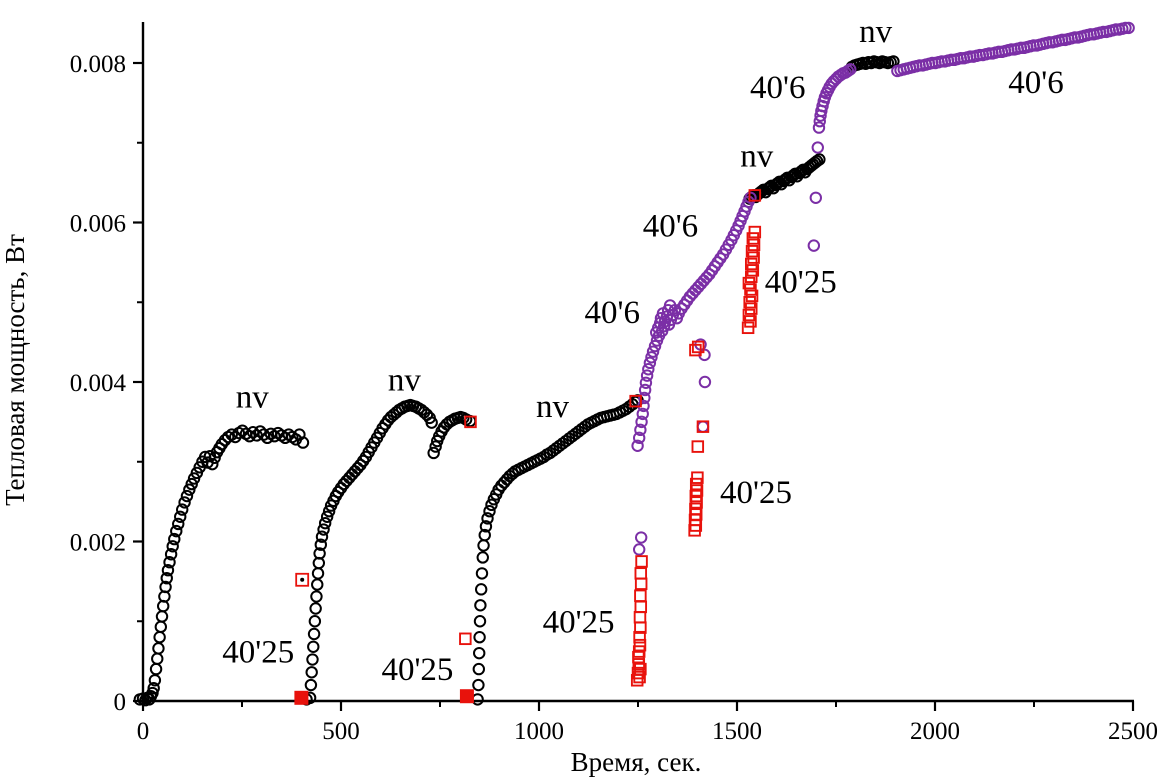 Image resolution: width=1166 pixels, height=780 pixels. Describe the element at coordinates (120, 702) in the screenshot. I see `y-tick-label: 0` at that location.